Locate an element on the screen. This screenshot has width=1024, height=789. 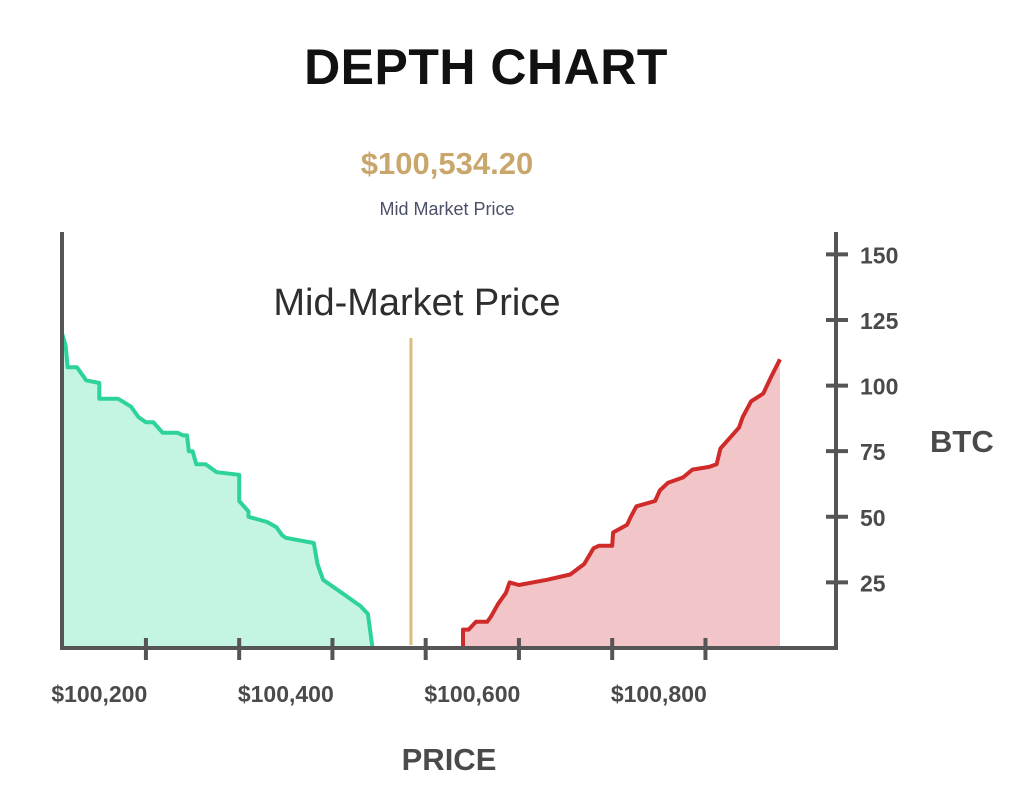
y-tick-label: 100 is located at coordinates (879, 387).